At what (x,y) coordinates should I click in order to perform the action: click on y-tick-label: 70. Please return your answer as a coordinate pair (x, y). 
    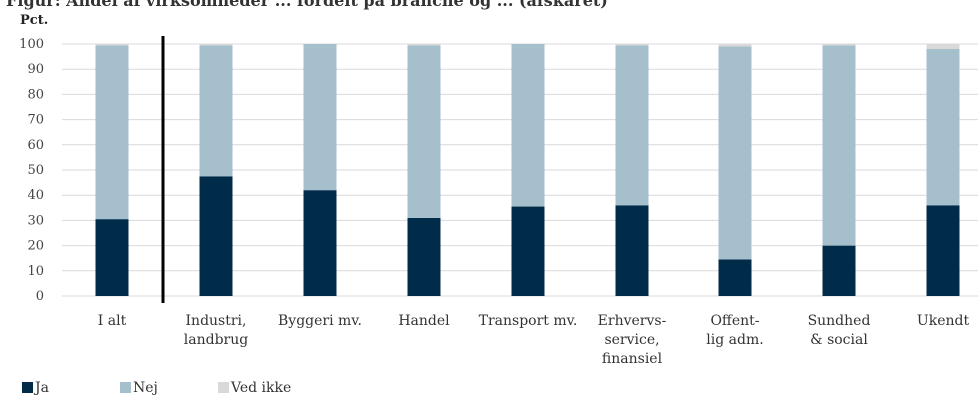
    Looking at the image, I should click on (35, 120).